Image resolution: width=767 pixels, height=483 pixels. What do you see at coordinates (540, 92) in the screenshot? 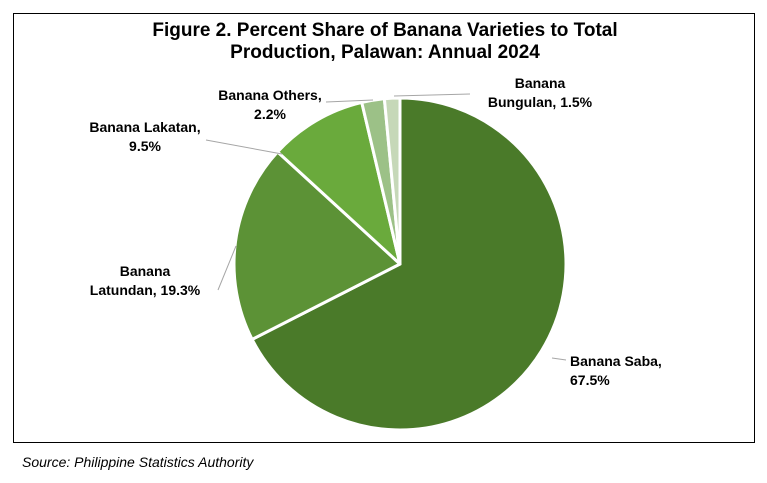
I see `slice-label: Banana Bungulan, 1.5%` at bounding box center [540, 92].